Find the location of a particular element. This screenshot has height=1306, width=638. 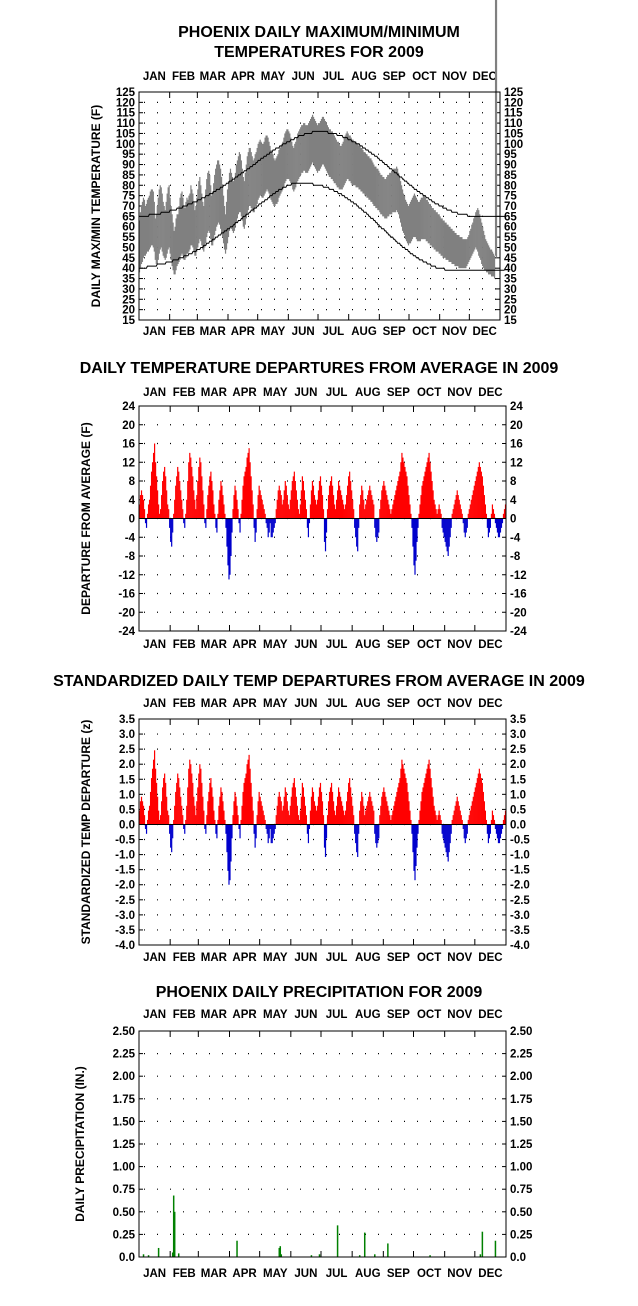

y-tick-label-right: 15 is located at coordinates (510, 321).